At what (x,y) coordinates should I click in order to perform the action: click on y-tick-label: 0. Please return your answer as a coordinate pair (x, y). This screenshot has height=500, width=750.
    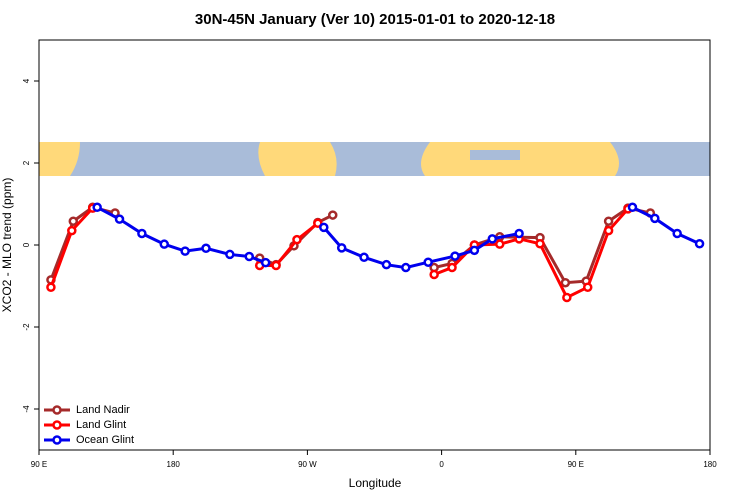
    Looking at the image, I should click on (26, 244).